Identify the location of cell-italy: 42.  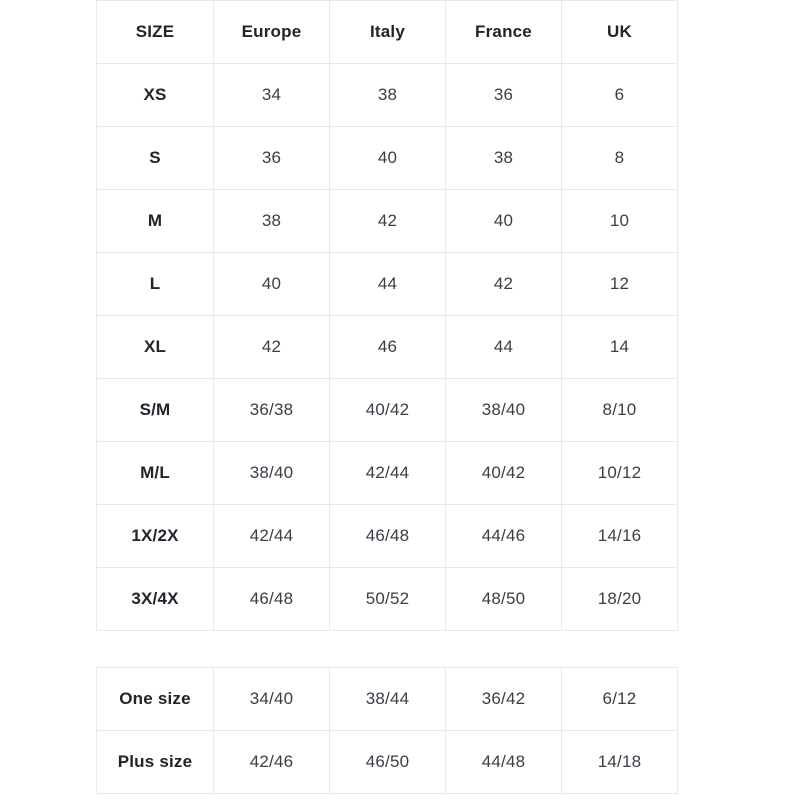
(387, 221).